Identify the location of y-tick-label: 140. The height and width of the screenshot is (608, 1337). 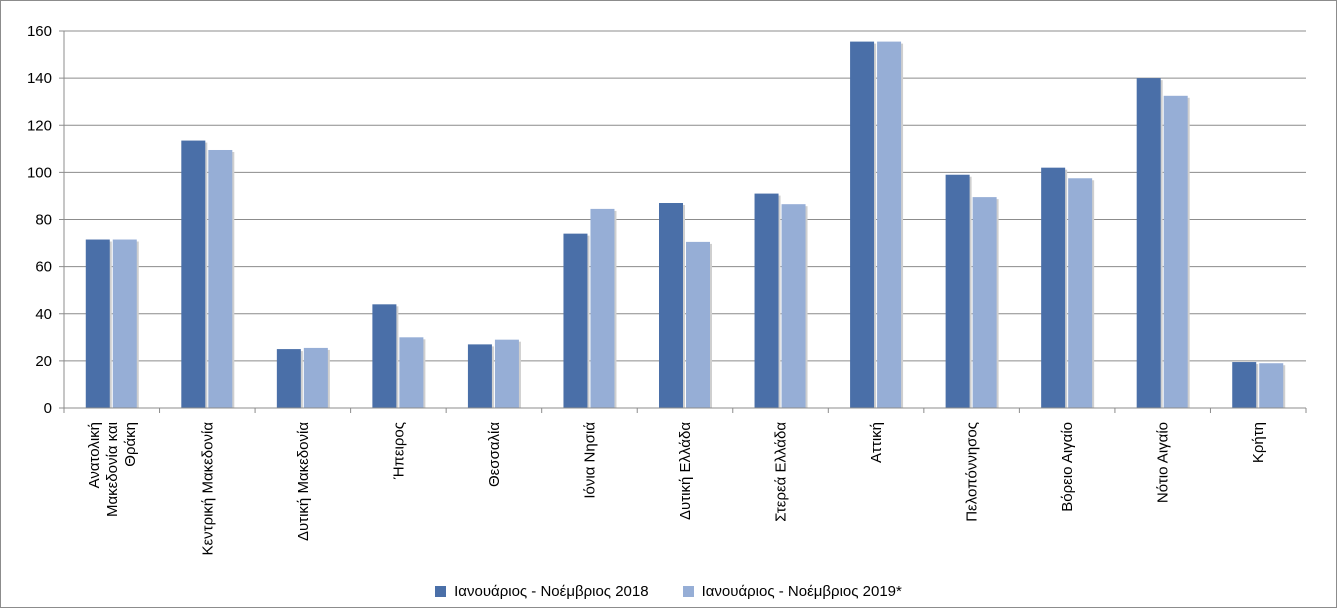
(39, 78).